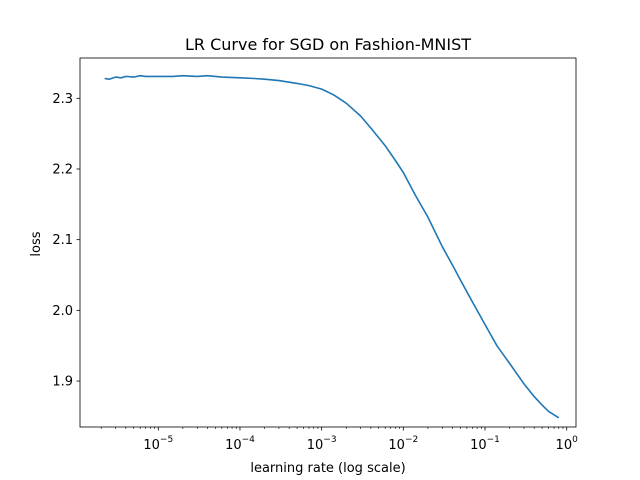 The height and width of the screenshot is (480, 640). Describe the element at coordinates (327, 468) in the screenshot. I see `x-axis-label: learning rate (log scale)` at that location.